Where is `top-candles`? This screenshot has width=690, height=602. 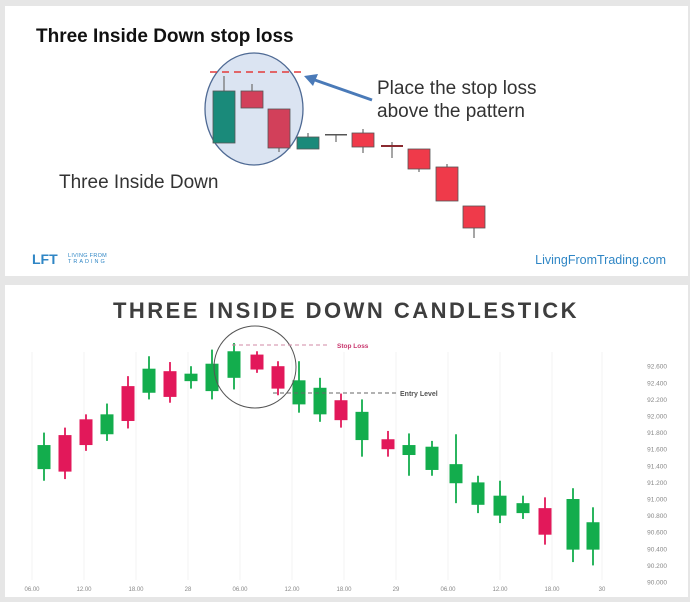
top-candles is located at coordinates (349, 157).